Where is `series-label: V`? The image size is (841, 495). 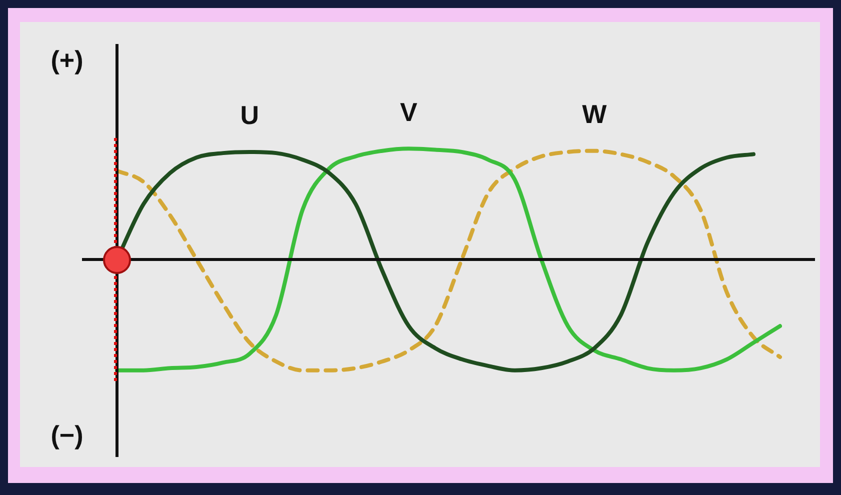 series-label: V is located at coordinates (409, 111).